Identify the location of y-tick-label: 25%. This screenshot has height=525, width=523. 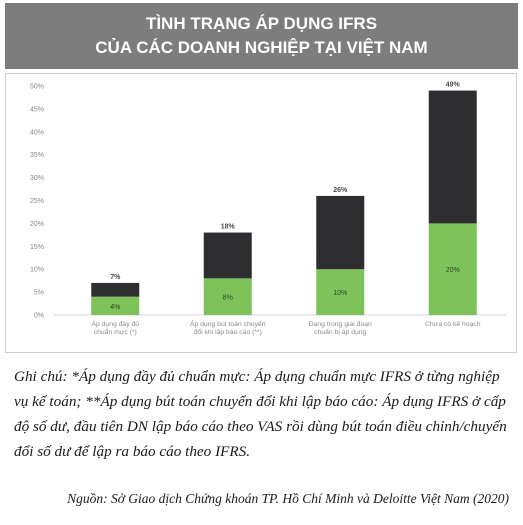
(37, 201).